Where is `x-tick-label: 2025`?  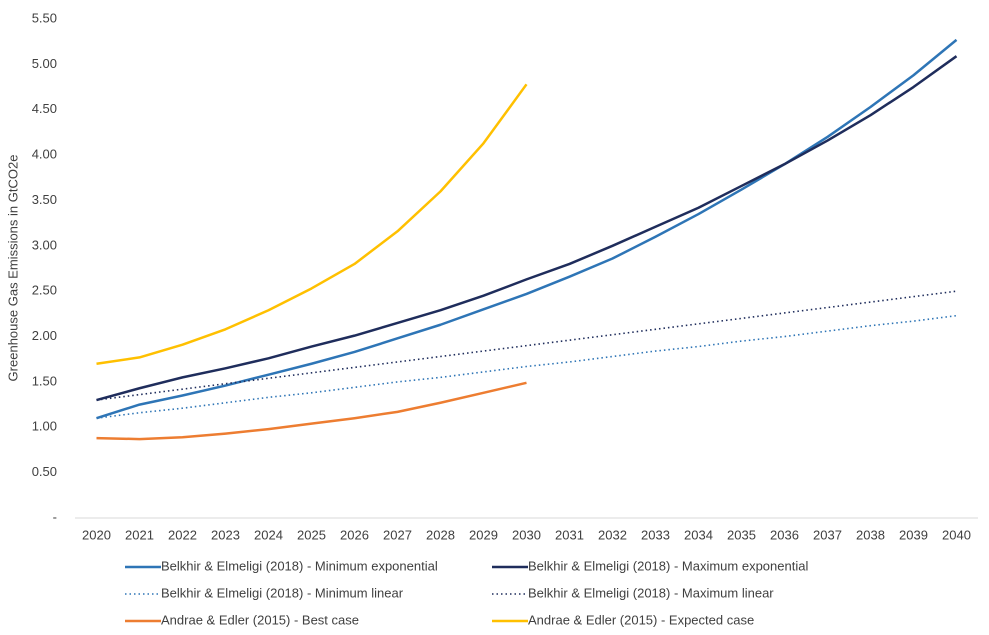 x-tick-label: 2025 is located at coordinates (311, 534).